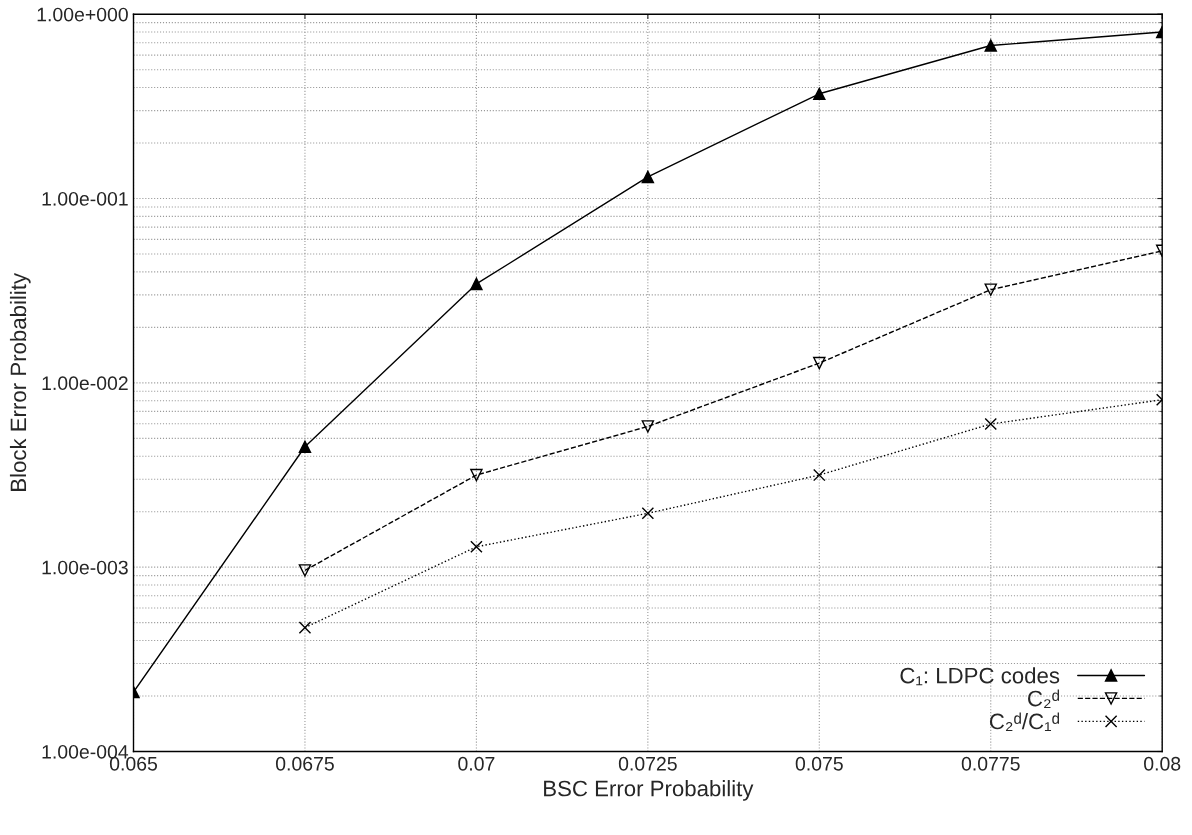 This screenshot has width=1192, height=835. Describe the element at coordinates (82, 14) in the screenshot. I see `y-tick-label: 1.00e+000` at that location.